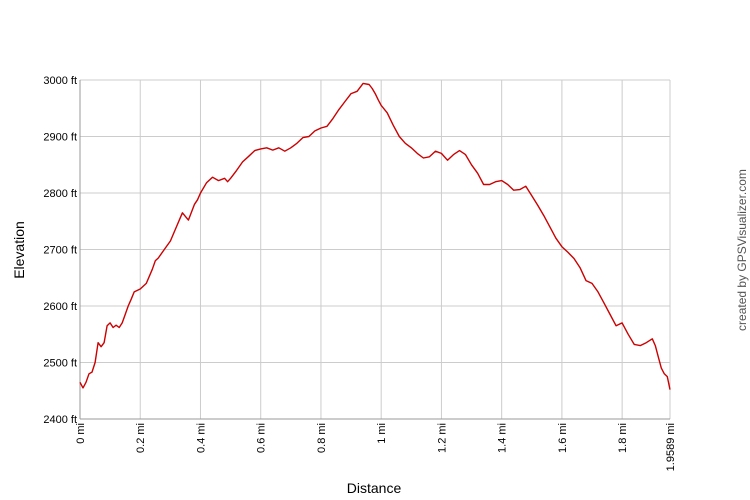 This screenshot has width=750, height=500. What do you see at coordinates (374, 488) in the screenshot?
I see `x-axis-title: Distance` at bounding box center [374, 488].